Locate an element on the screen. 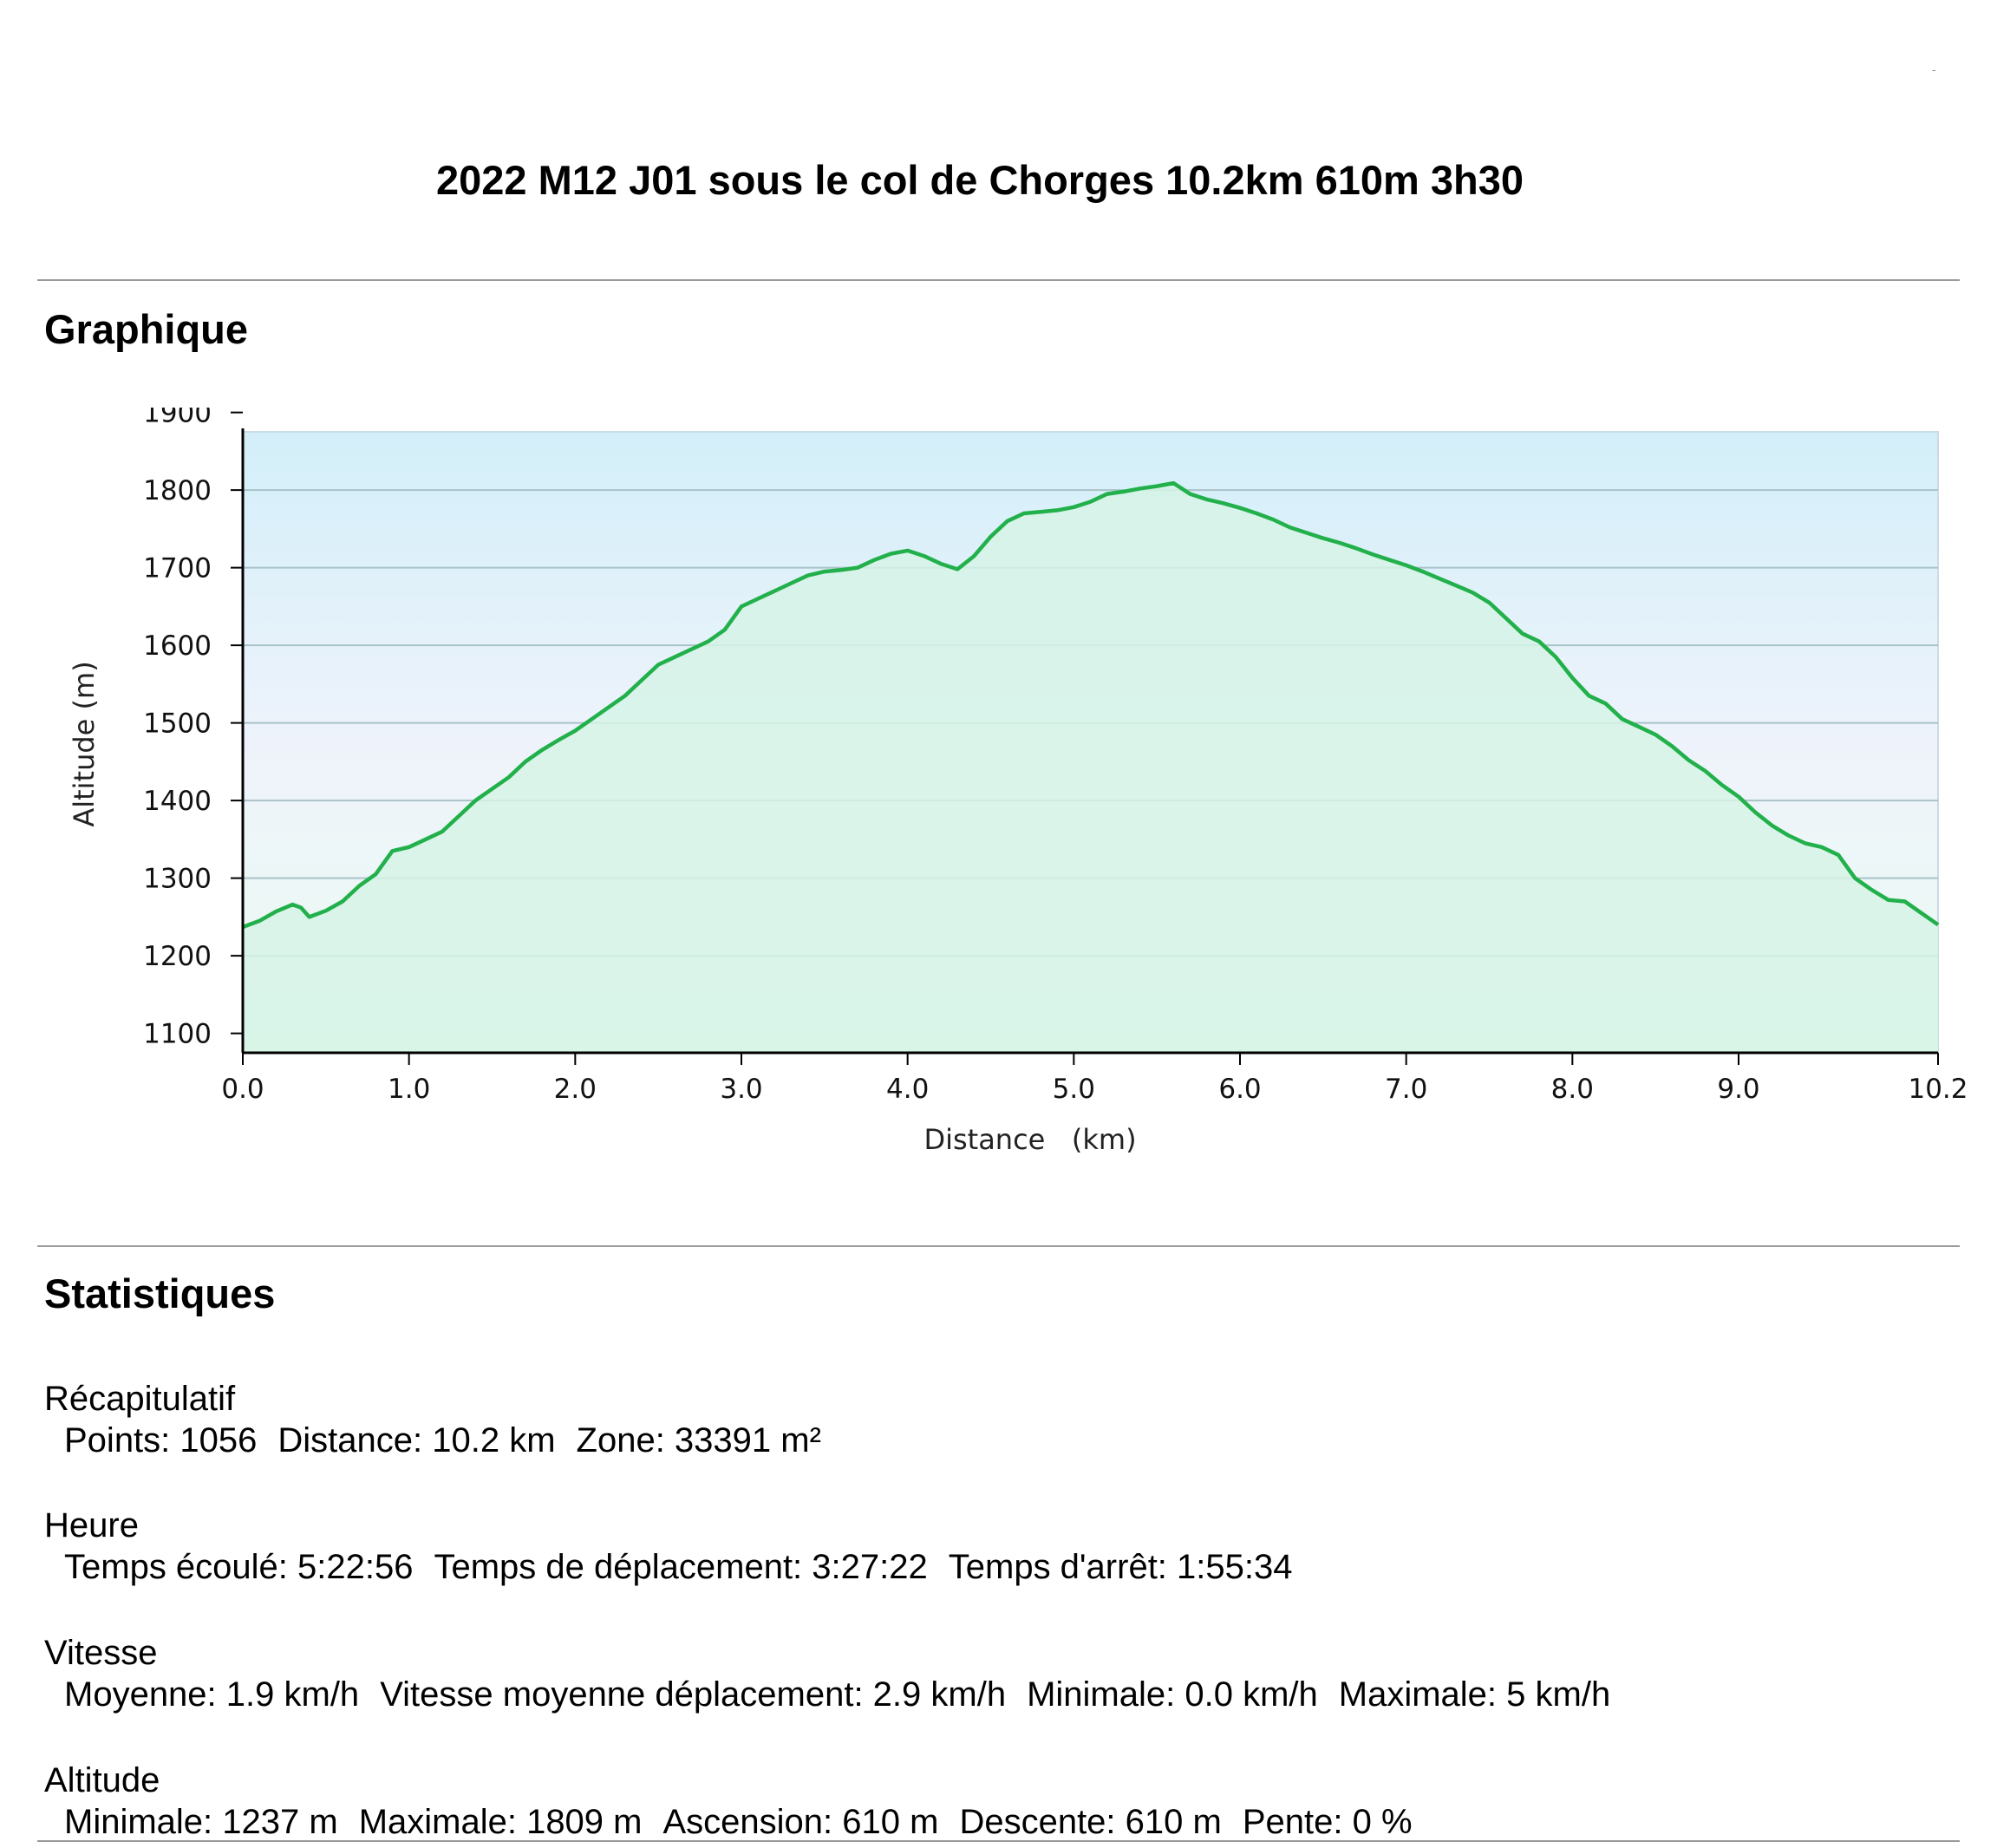 The image size is (1997, 1848). y-axis-title: Altitude (m) is located at coordinates (84, 743).